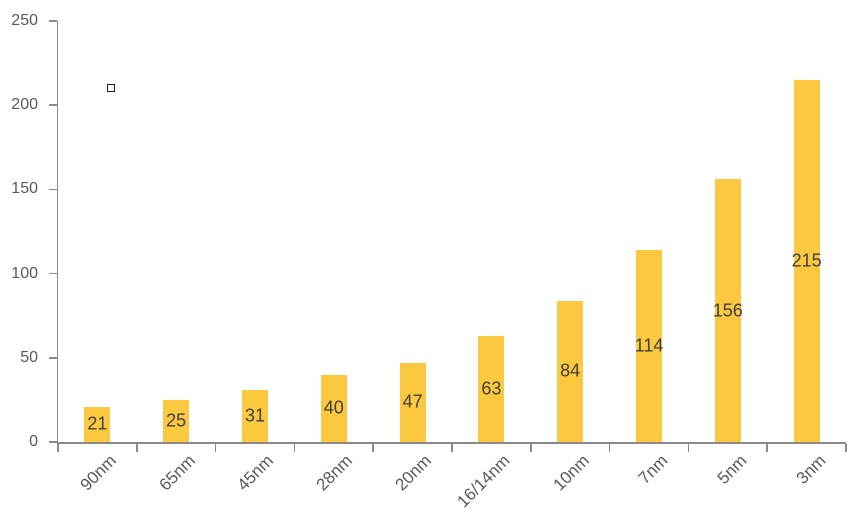  What do you see at coordinates (334, 473) in the screenshot?
I see `x-axis-category-label-28nm: 28nm` at bounding box center [334, 473].